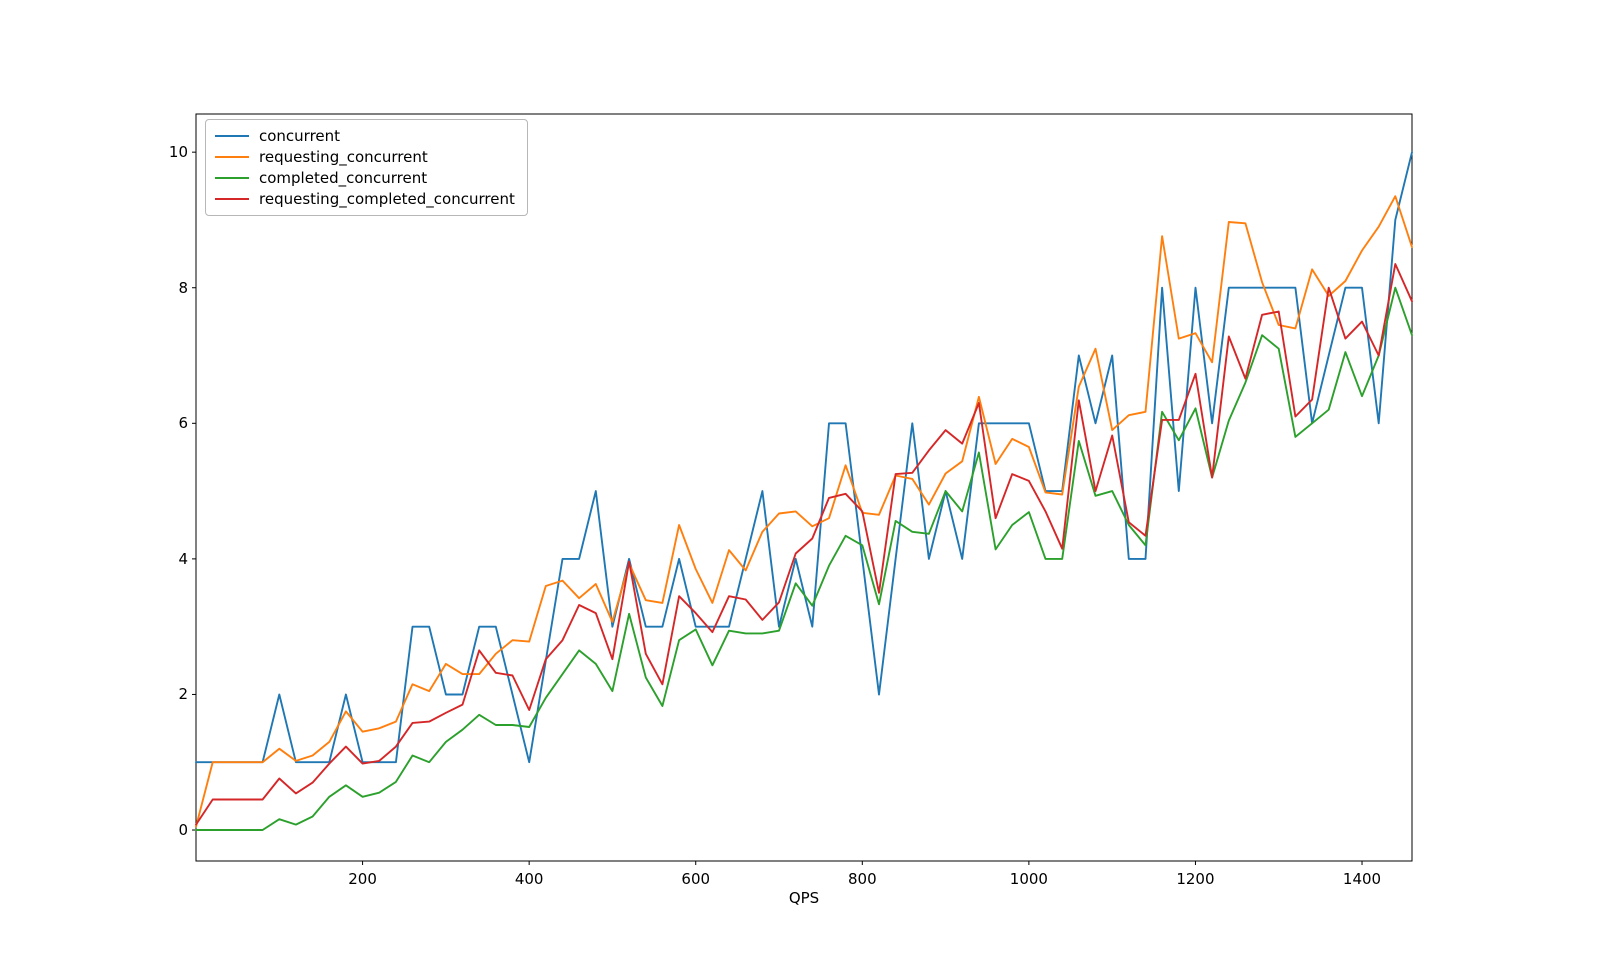  I want to click on y-tick-label: 2, so click(183, 694).